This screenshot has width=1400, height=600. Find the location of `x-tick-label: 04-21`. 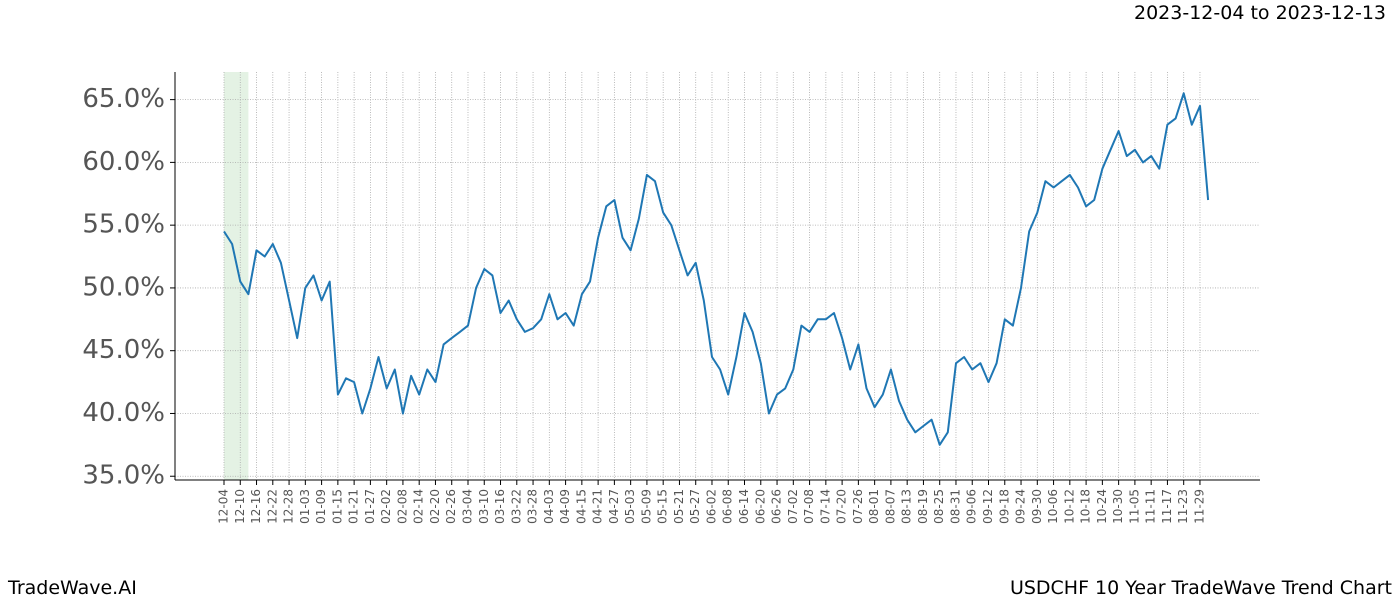

x-tick-label: 04-21 is located at coordinates (598, 506).